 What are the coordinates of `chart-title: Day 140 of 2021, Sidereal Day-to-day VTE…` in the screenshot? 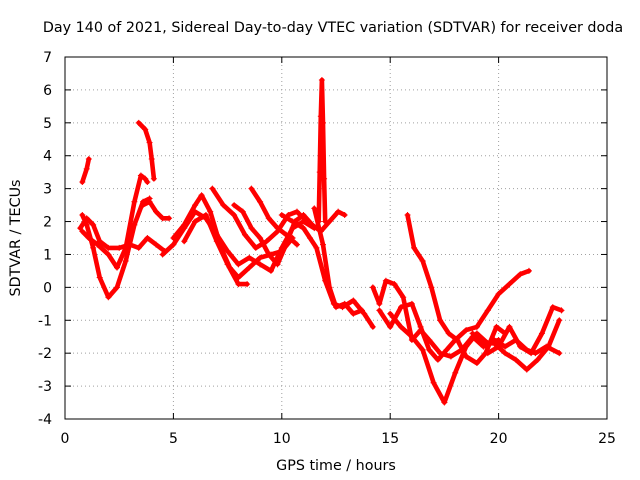 It's located at (333, 28).